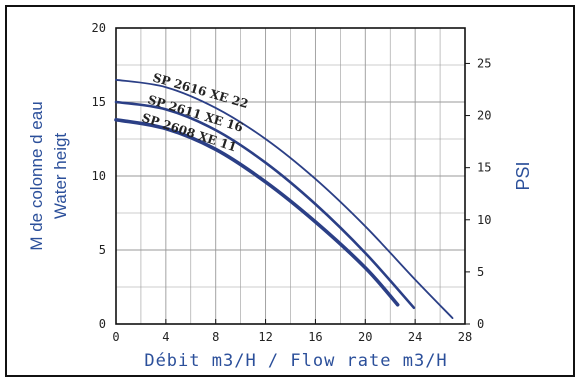 This screenshot has height=382, width=580. What do you see at coordinates (465, 337) in the screenshot?
I see `x-tick-label: 28` at bounding box center [465, 337].